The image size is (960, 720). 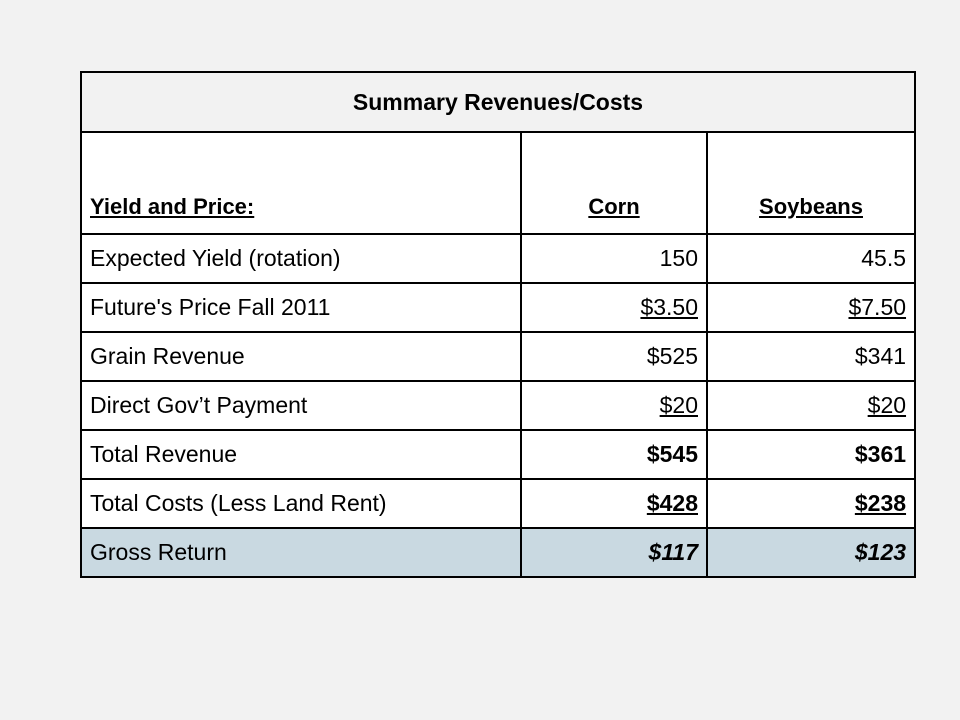 What do you see at coordinates (301, 356) in the screenshot?
I see `row-label: Grain Revenue` at bounding box center [301, 356].